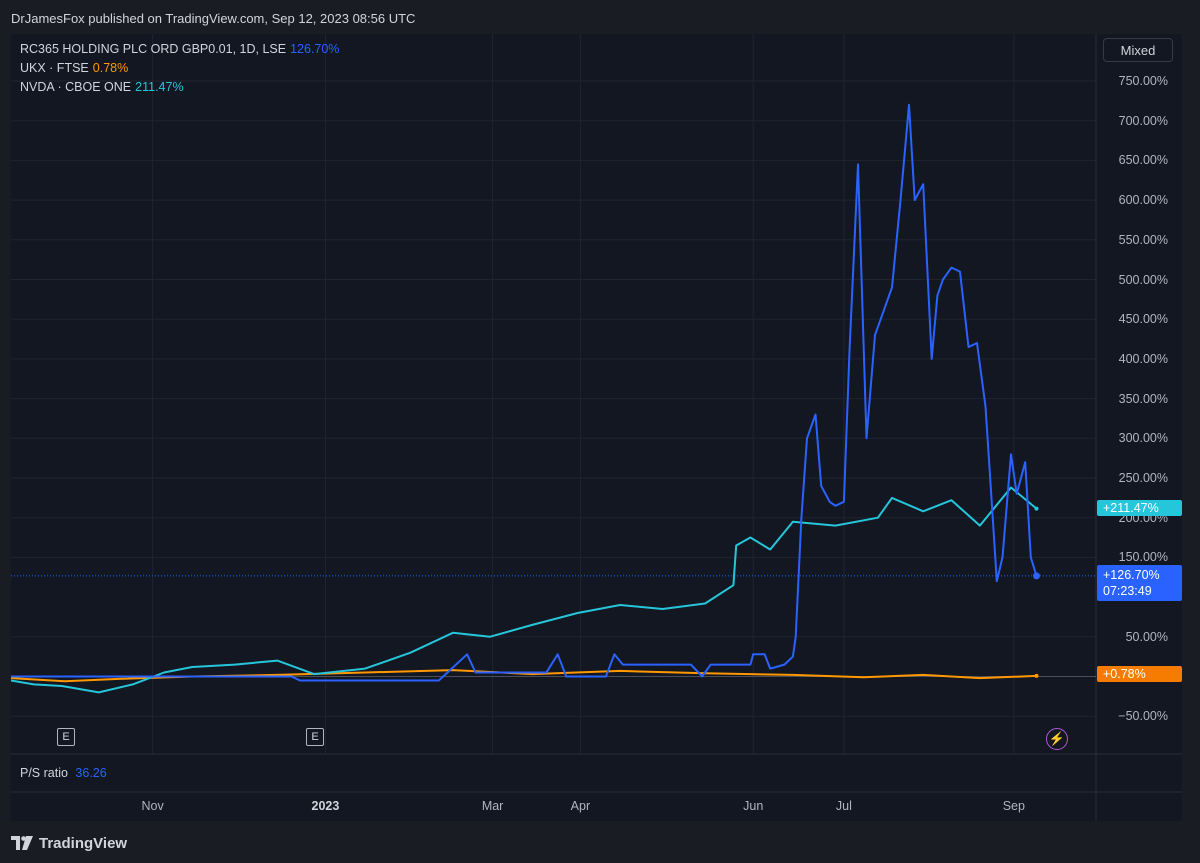 The image size is (1200, 863). What do you see at coordinates (83, 843) in the screenshot?
I see `tradingview-brand: TradingView` at bounding box center [83, 843].